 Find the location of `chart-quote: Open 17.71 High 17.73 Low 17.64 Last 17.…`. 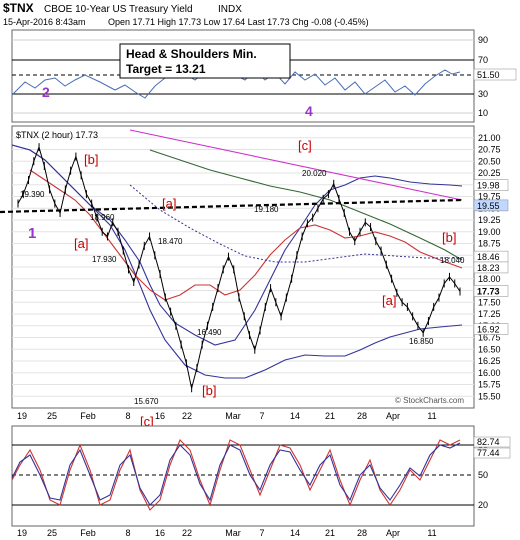

chart-quote: Open 17.71 High 17.73 Low 17.64 Last 17.… is located at coordinates (238, 22).